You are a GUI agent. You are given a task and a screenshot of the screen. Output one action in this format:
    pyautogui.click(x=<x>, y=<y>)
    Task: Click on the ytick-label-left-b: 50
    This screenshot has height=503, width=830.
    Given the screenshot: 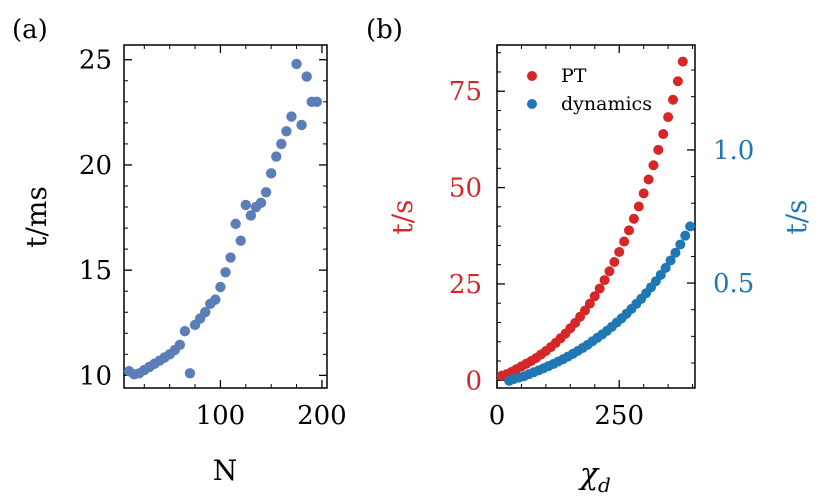 What is the action you would take?
    pyautogui.click(x=465, y=189)
    